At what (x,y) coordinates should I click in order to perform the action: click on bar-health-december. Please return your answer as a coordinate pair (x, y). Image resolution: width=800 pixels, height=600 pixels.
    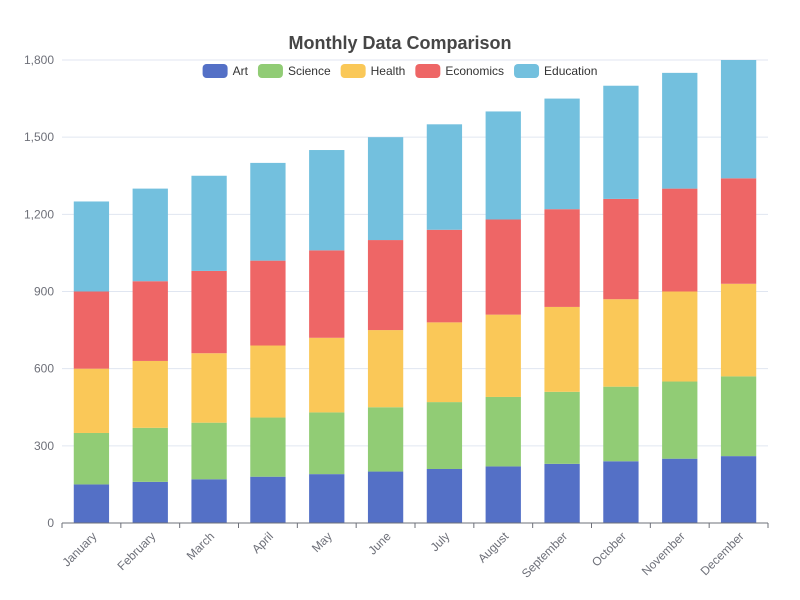
    Looking at the image, I should click on (738, 330).